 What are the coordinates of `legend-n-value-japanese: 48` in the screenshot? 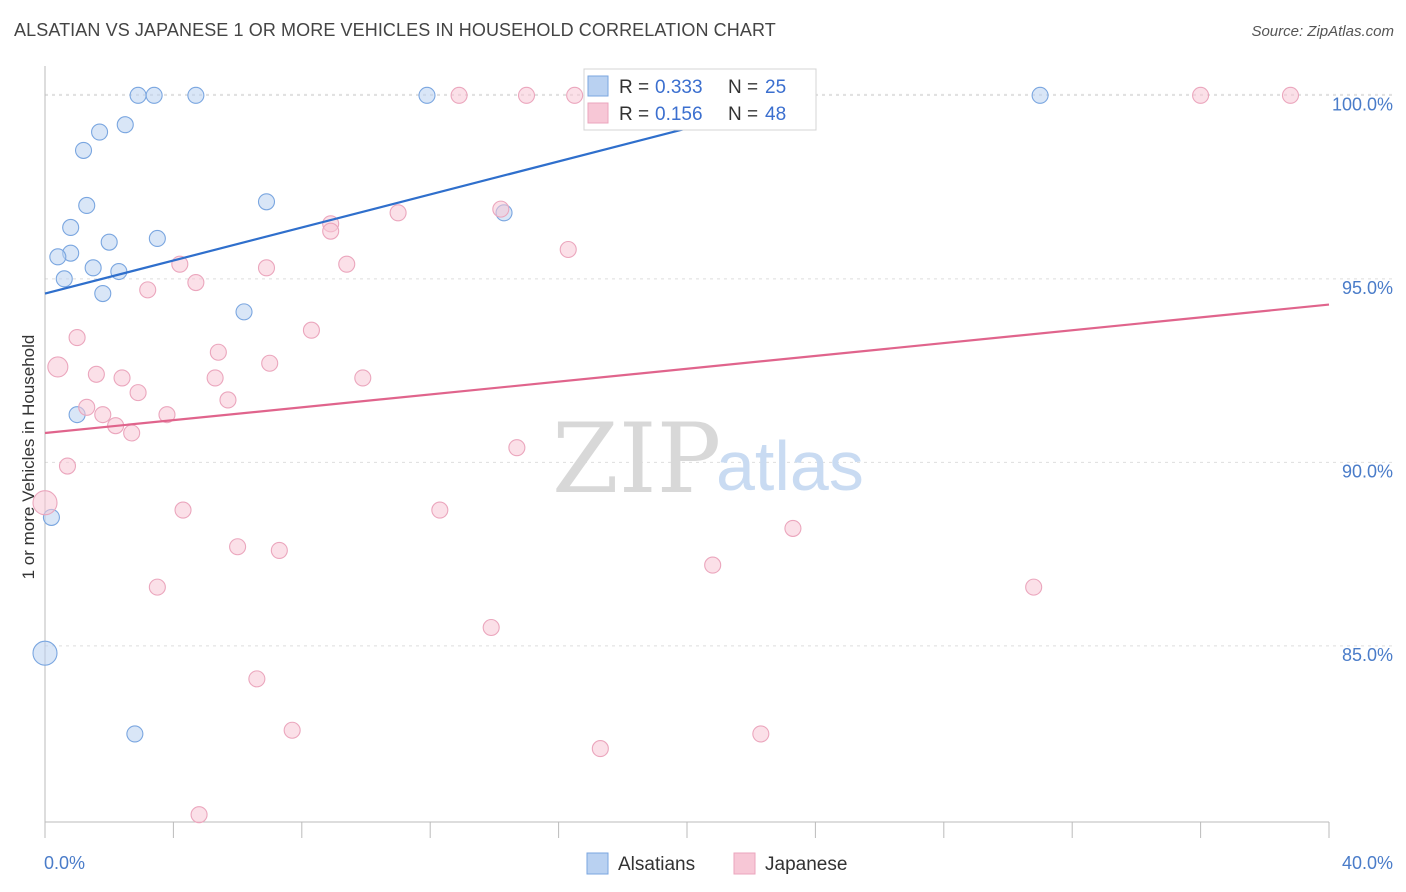 It's located at (775, 114).